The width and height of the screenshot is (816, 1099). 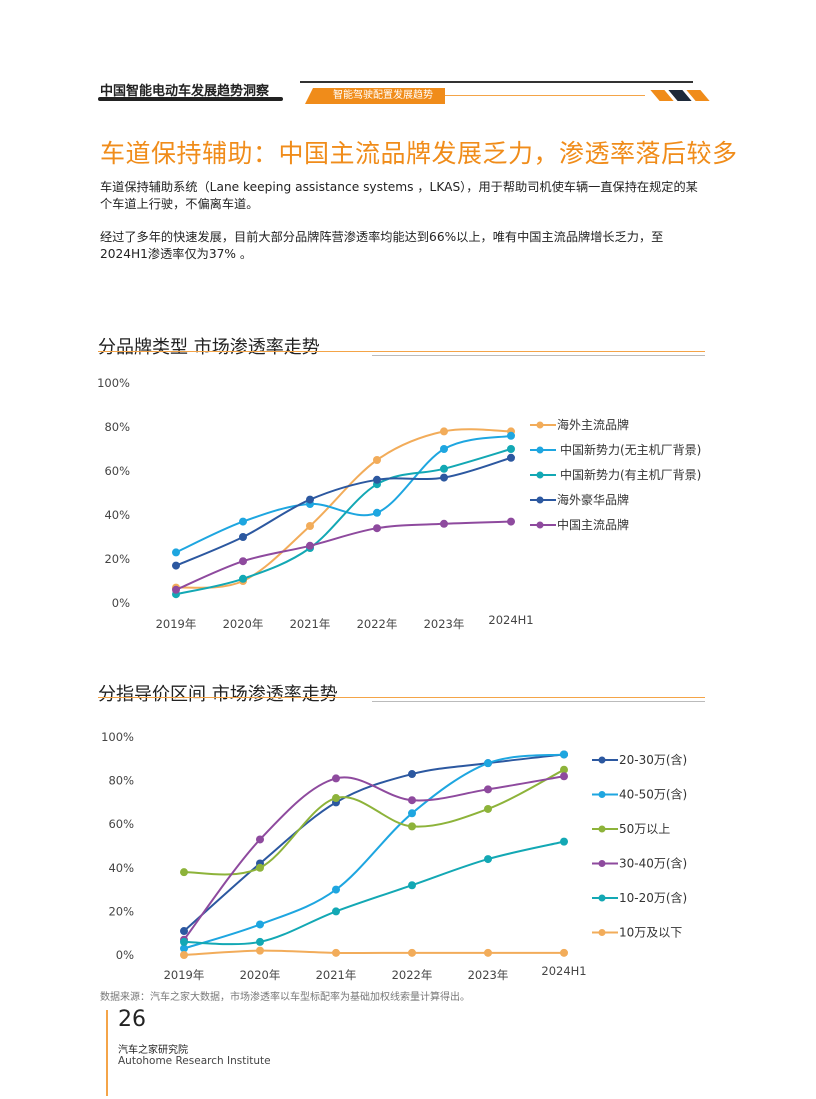 What do you see at coordinates (496, 82) in the screenshot?
I see `header-line` at bounding box center [496, 82].